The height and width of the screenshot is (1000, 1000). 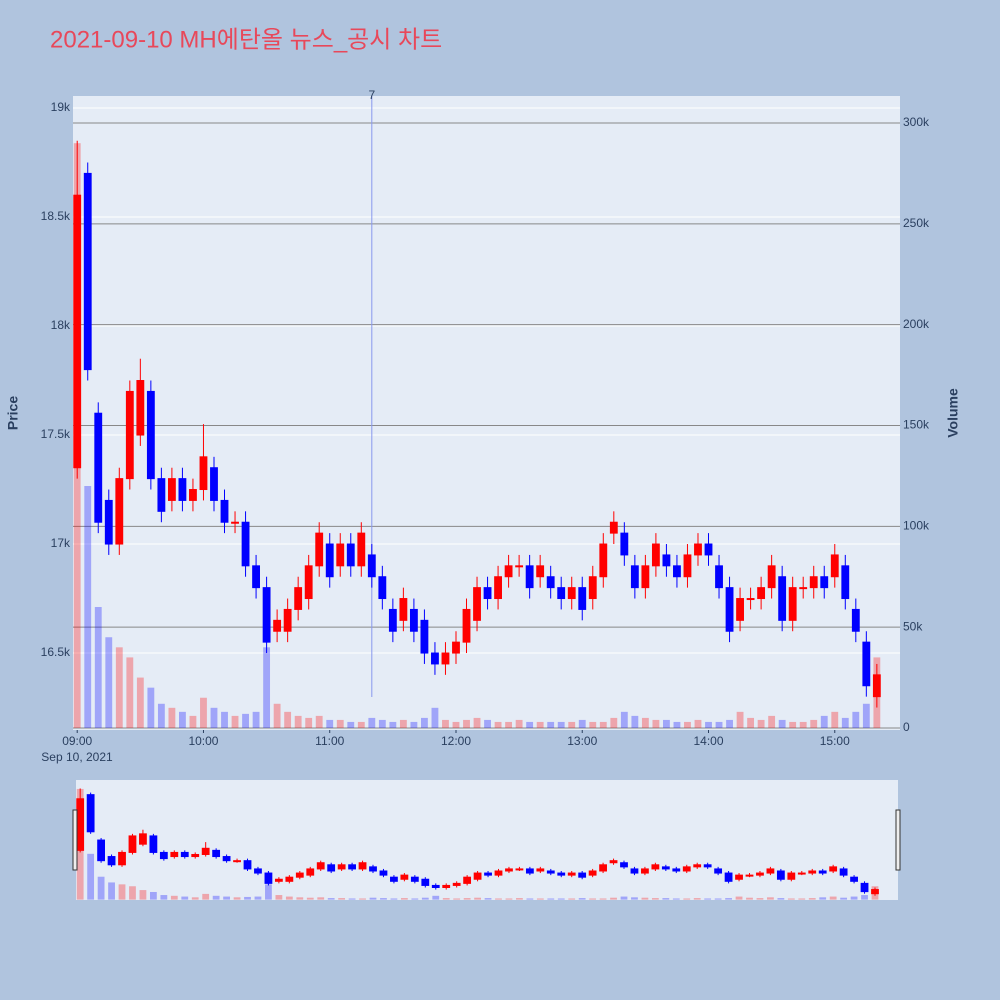 What do you see at coordinates (916, 526) in the screenshot?
I see `y2-tick-label: 100k` at bounding box center [916, 526].